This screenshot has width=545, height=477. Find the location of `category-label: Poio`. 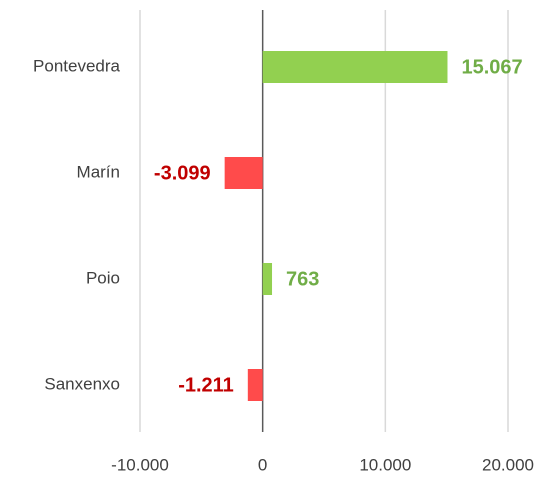

category-label: Poio is located at coordinates (103, 277).